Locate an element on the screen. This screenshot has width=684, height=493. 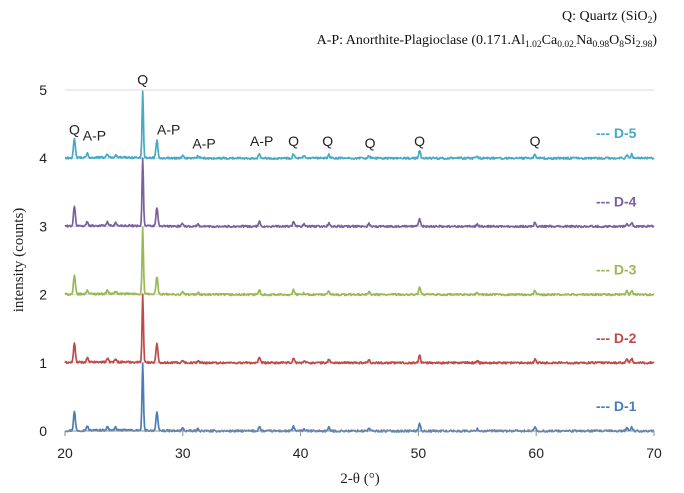
header-anorthite-sub: 1.02 is located at coordinates (533, 45).